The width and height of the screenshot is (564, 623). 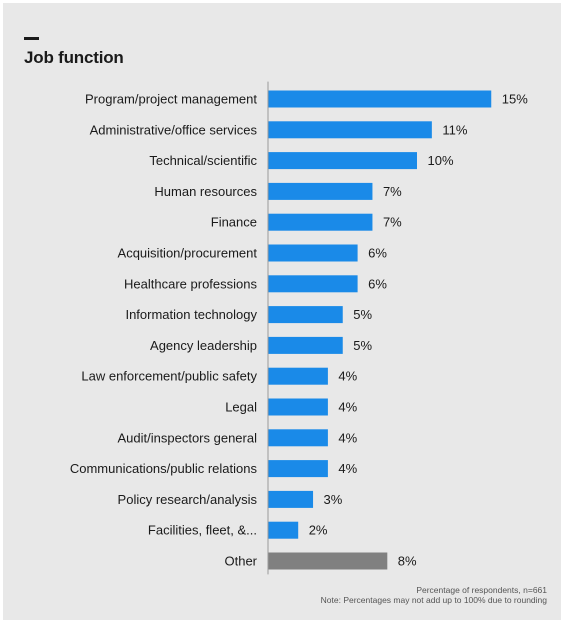 What do you see at coordinates (515, 99) in the screenshot?
I see `value-label-program-project-management: 15%` at bounding box center [515, 99].